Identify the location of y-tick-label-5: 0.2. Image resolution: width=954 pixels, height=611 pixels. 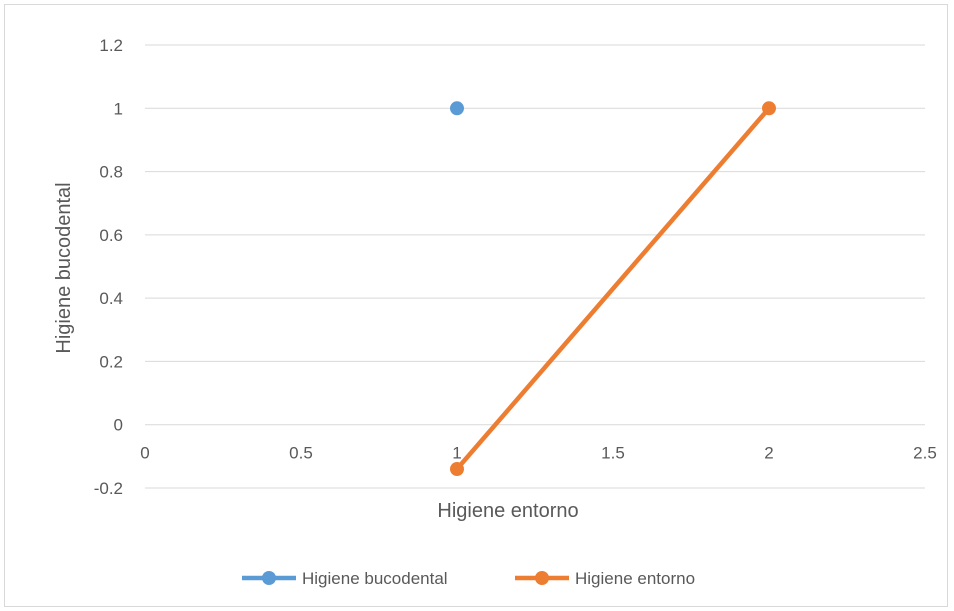
(111, 361).